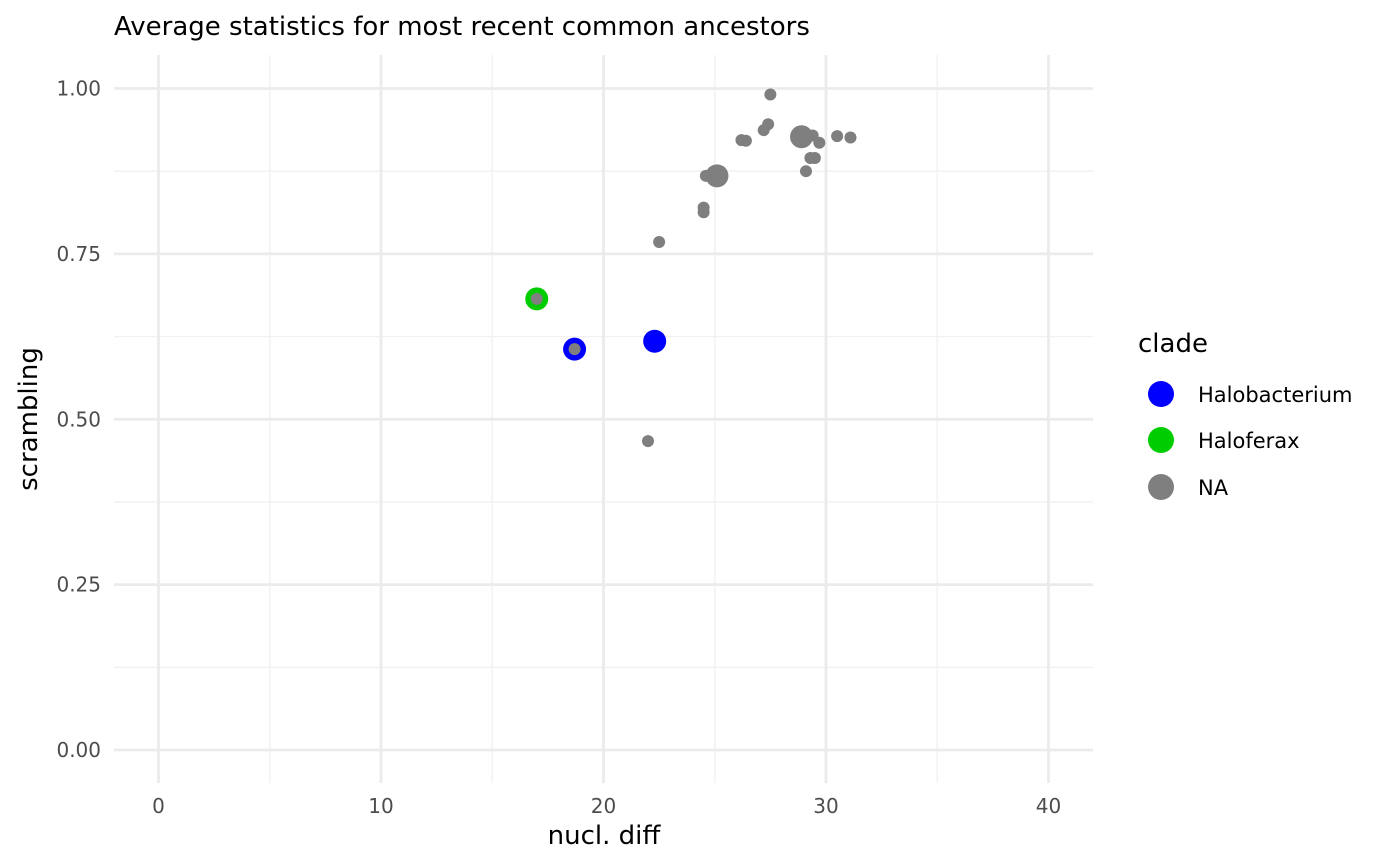 The height and width of the screenshot is (866, 1400). I want to click on y-axis-ticks: 0.00 0.25 0.50 0.75 1.00, so click(78, 420).